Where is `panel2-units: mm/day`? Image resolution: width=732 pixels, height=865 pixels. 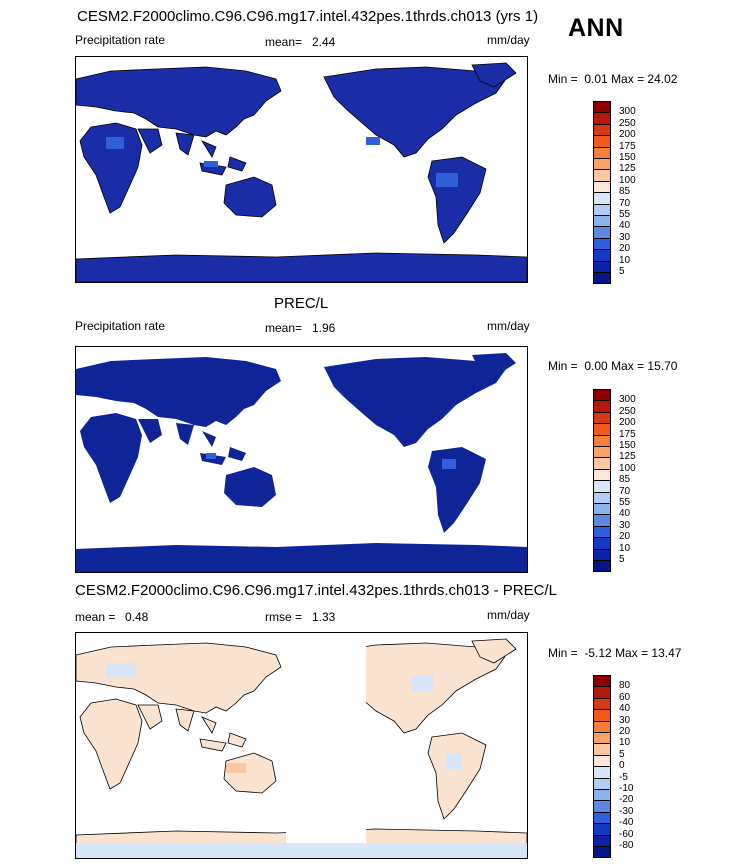
panel2-units: mm/day is located at coordinates (508, 326).